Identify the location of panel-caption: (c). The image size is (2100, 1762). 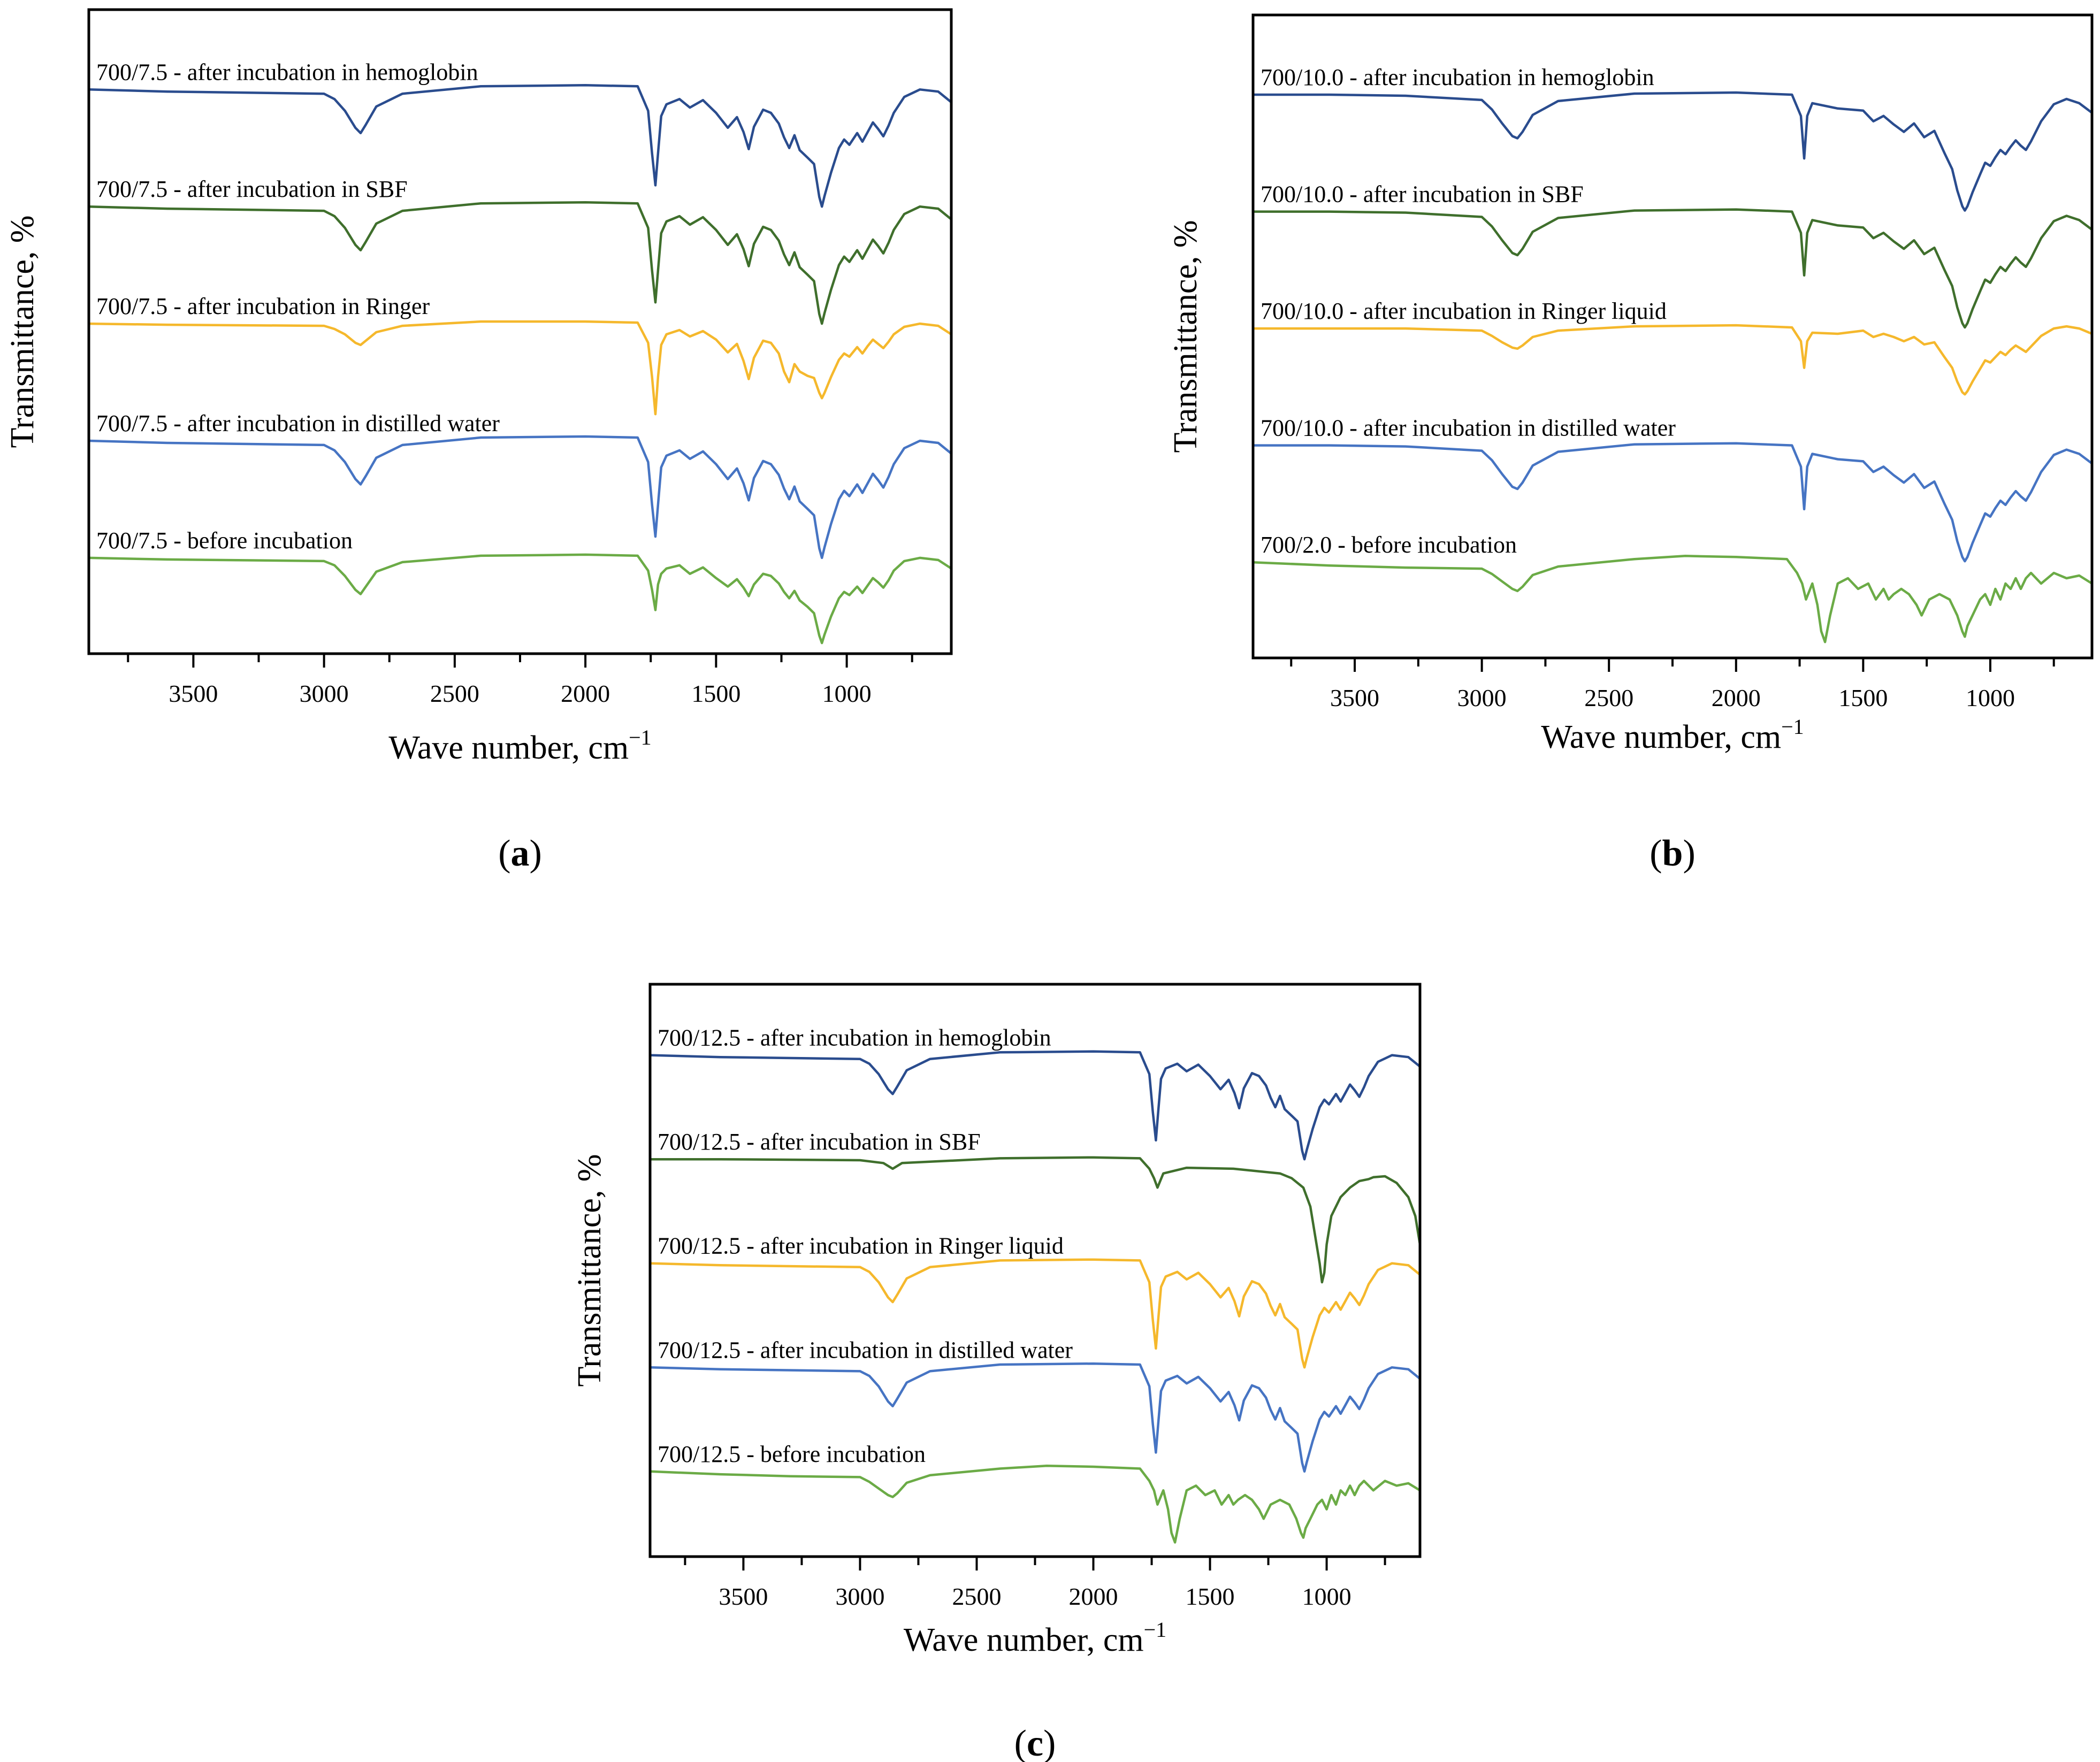
(1035, 1742).